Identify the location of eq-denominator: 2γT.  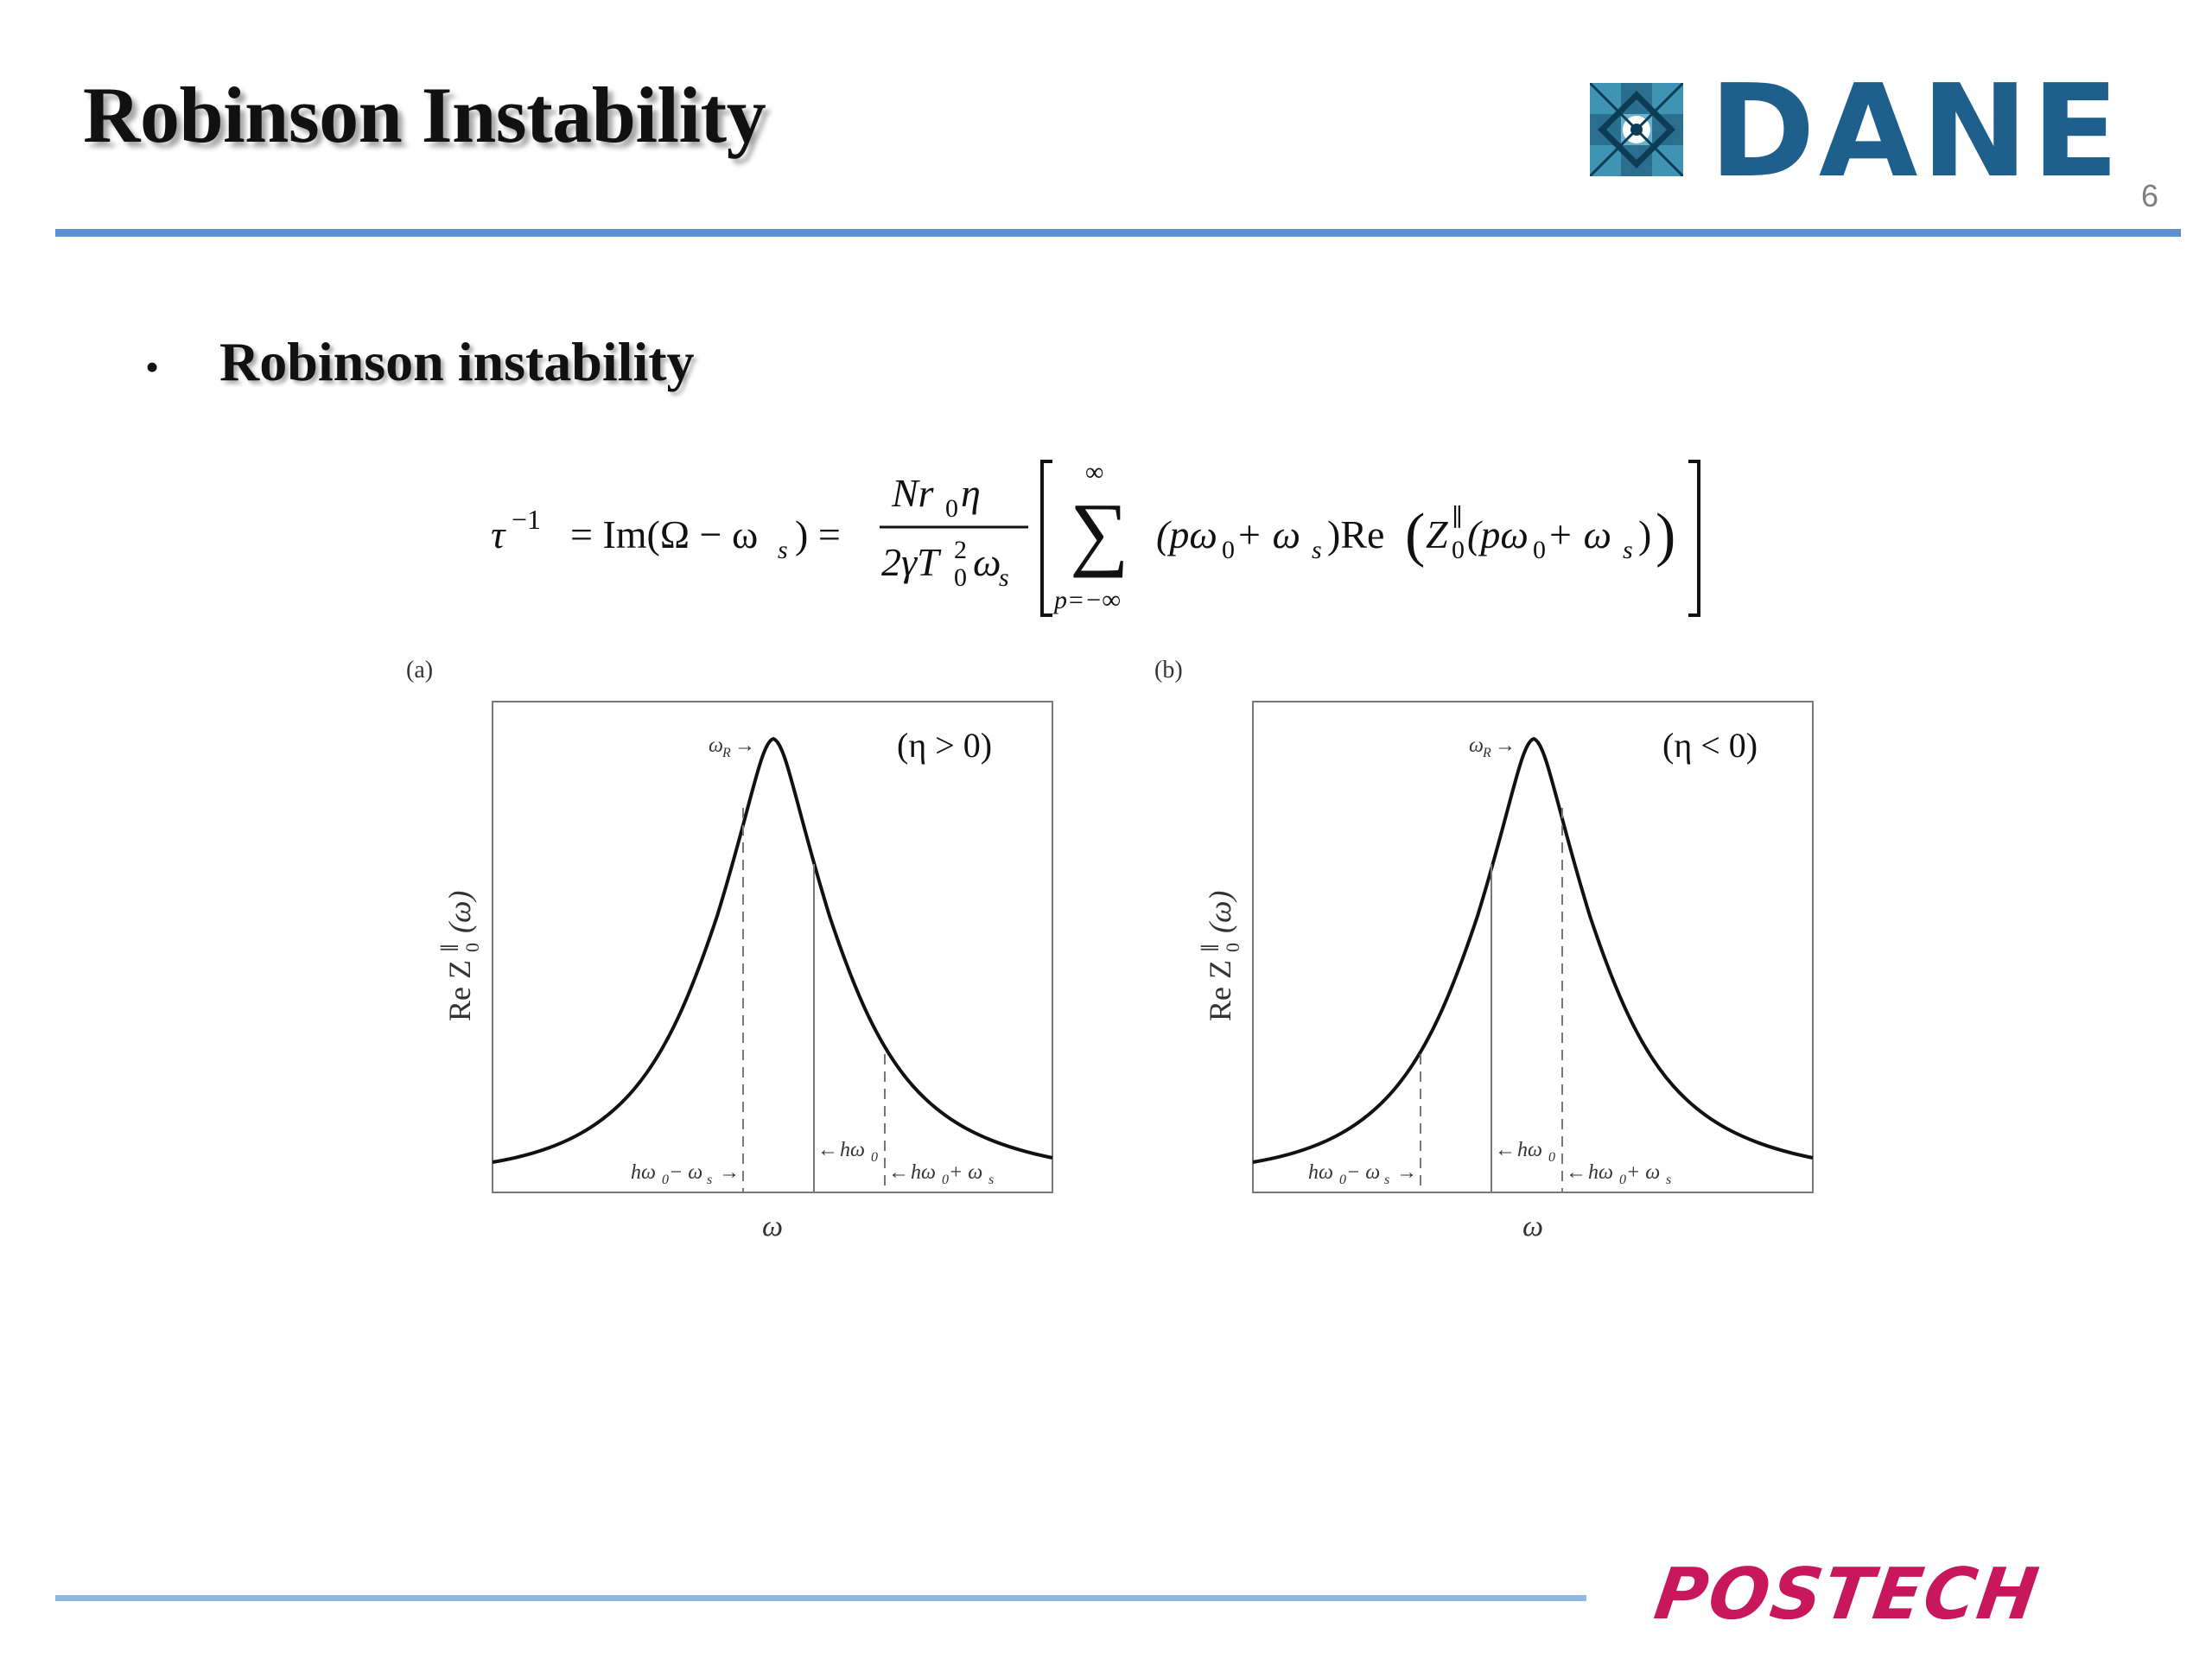
(911, 562).